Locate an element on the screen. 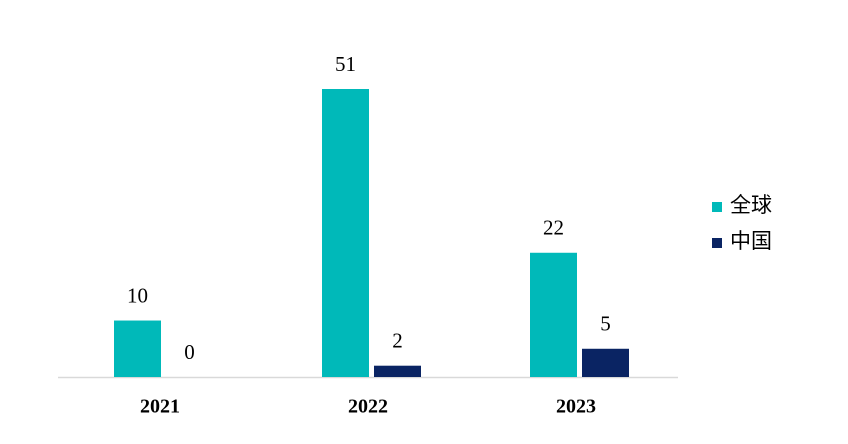  x-tick-label: 2021 is located at coordinates (160, 407).